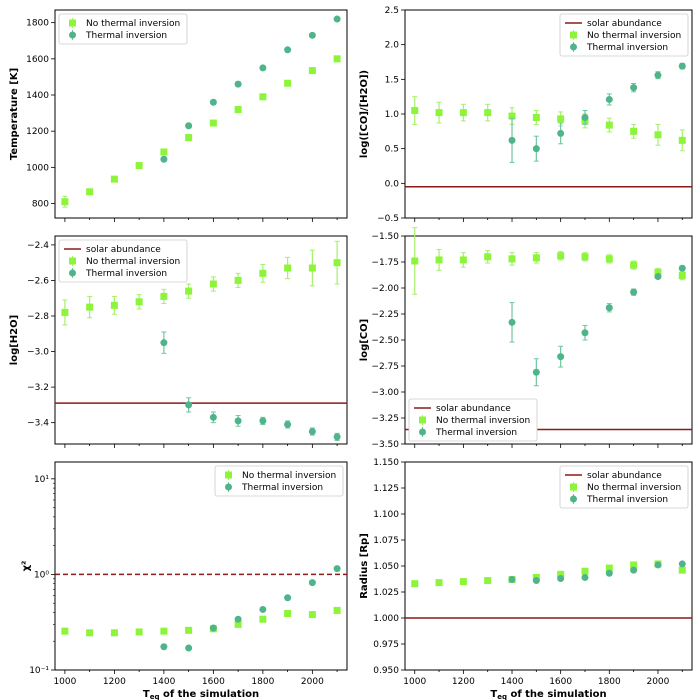  What do you see at coordinates (392, 150) in the screenshot?
I see `y-tick-label: 0.5` at bounding box center [392, 150].